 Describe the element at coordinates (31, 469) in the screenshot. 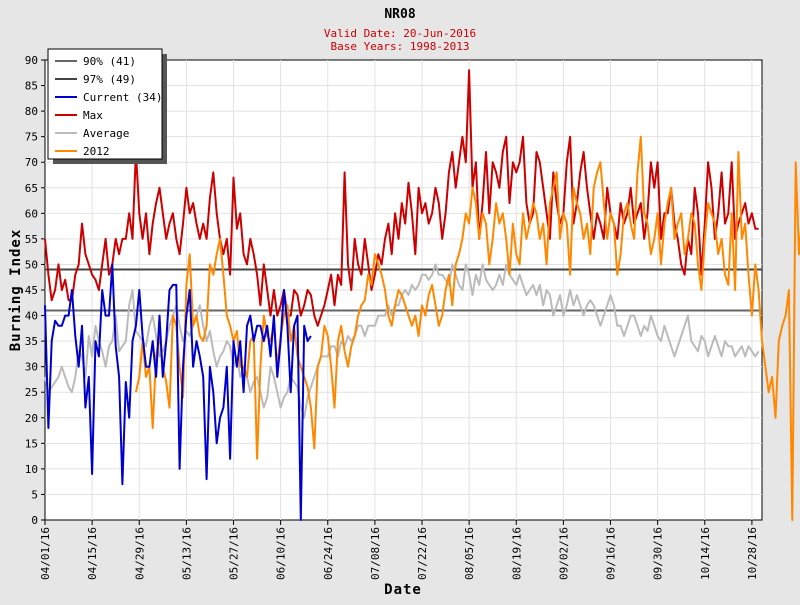

I see `y-tick-label: 10` at that location.